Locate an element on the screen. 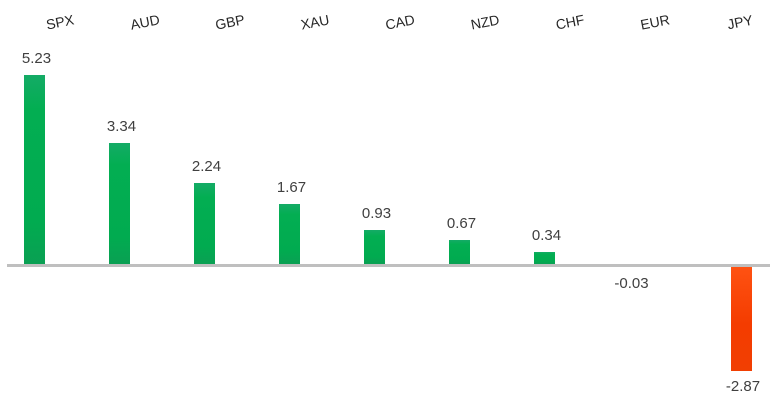  bar-jpy is located at coordinates (741, 319).